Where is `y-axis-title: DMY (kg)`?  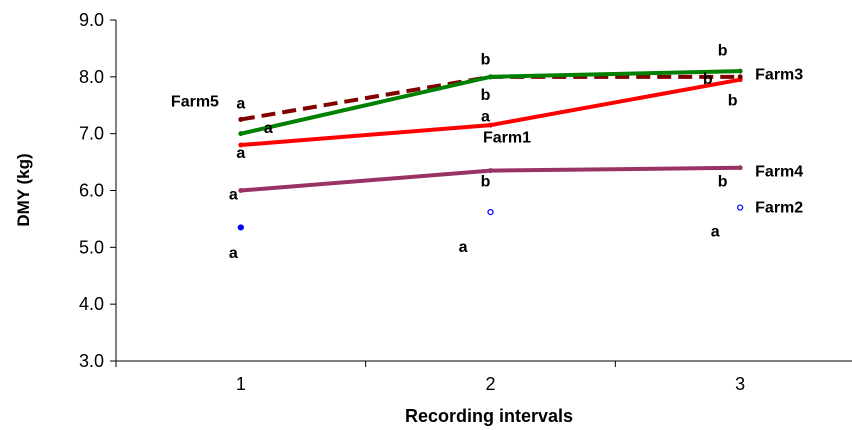 y-axis-title: DMY (kg) is located at coordinates (23, 189).